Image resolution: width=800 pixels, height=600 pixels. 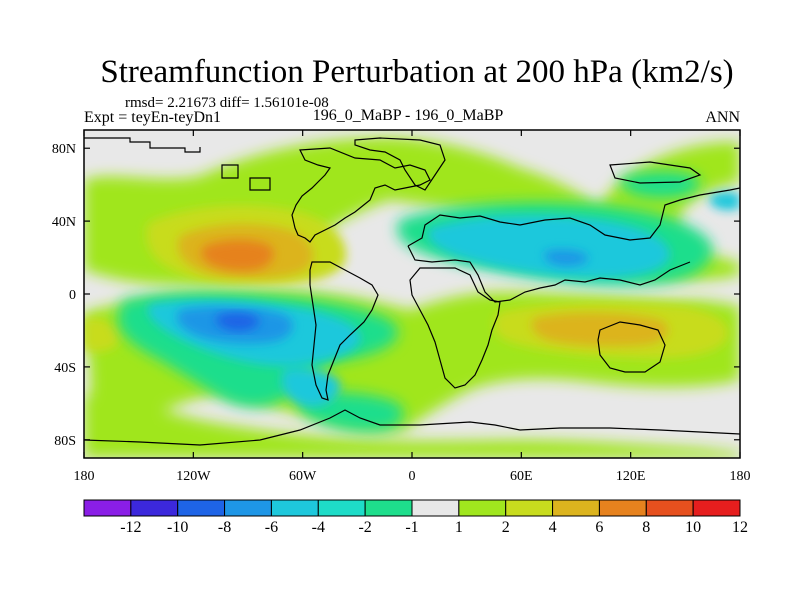 I want to click on x-tick-label-5: 120E, so click(x=631, y=476).